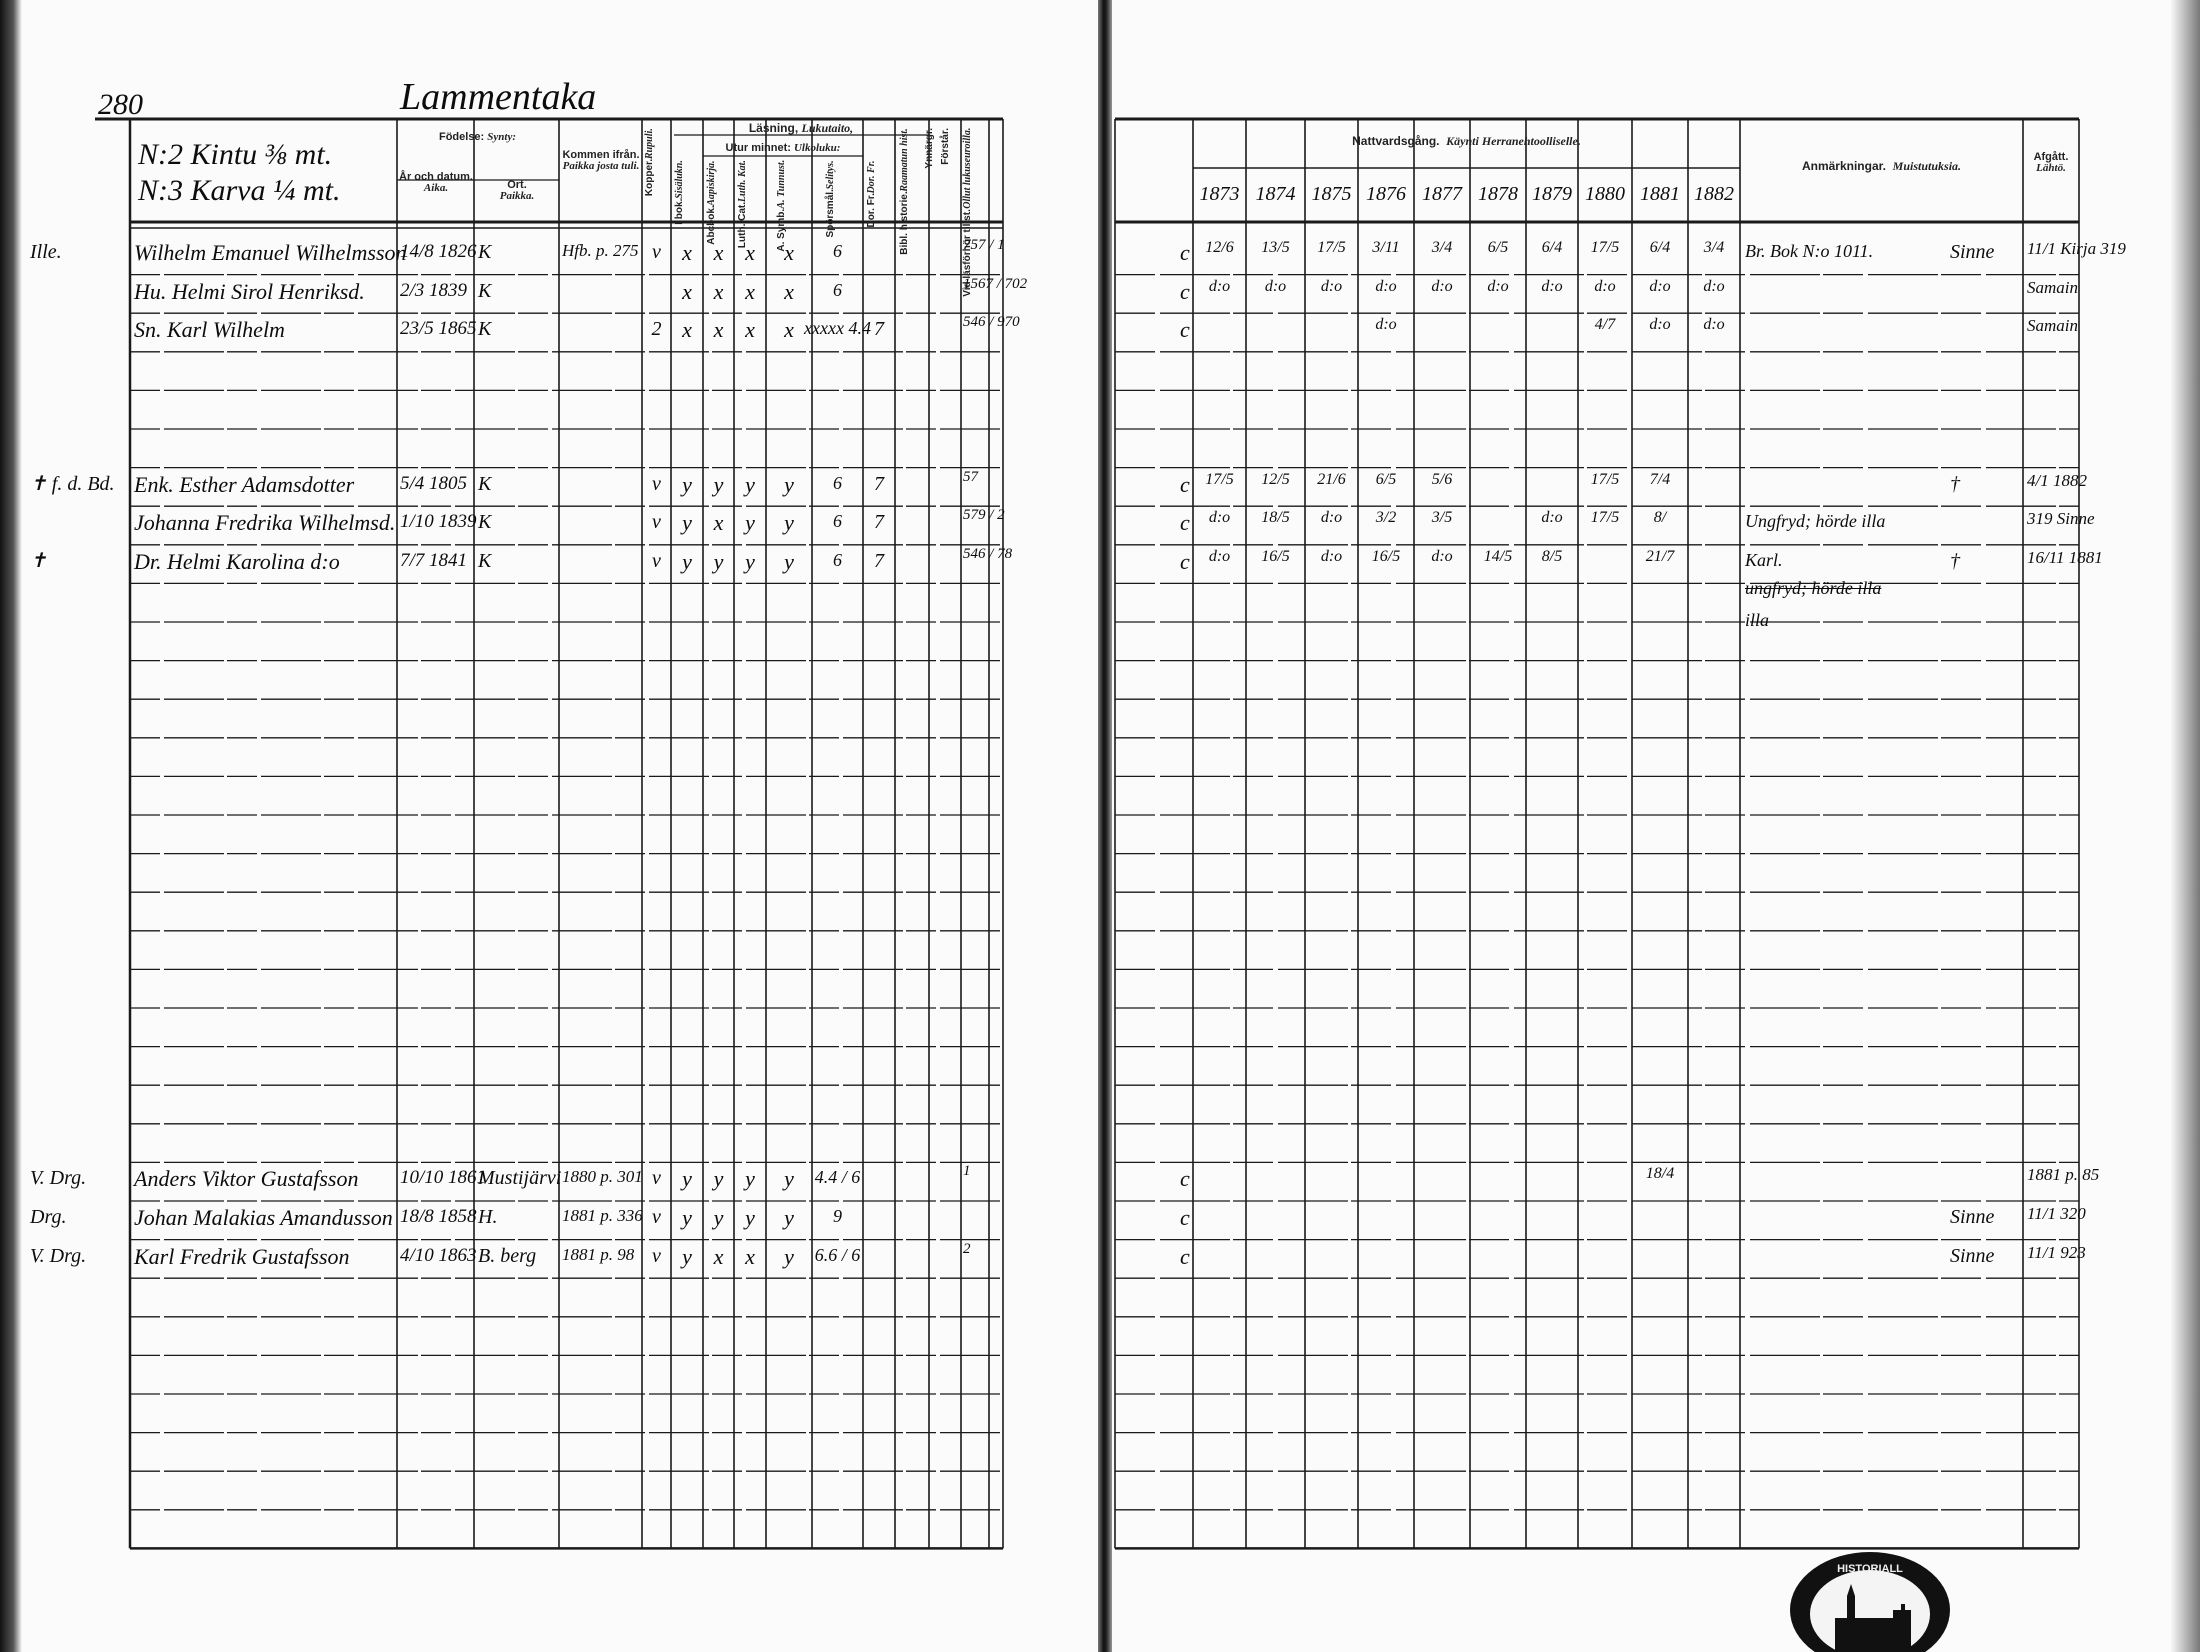 This screenshot has height=1652, width=2200. What do you see at coordinates (1660, 247) in the screenshot?
I see `communion-date: 6/4` at bounding box center [1660, 247].